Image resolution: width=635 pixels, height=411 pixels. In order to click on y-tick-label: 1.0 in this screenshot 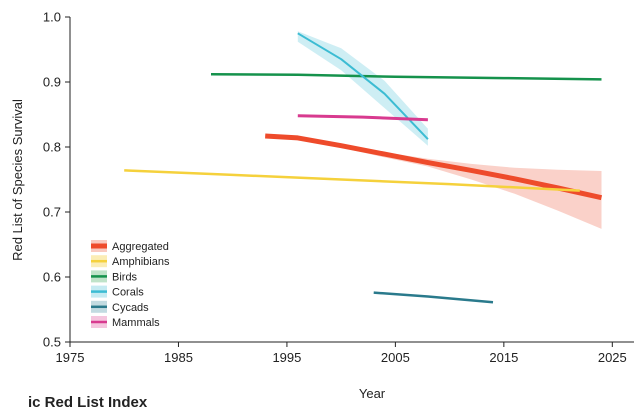, I will do `click(52, 17)`.